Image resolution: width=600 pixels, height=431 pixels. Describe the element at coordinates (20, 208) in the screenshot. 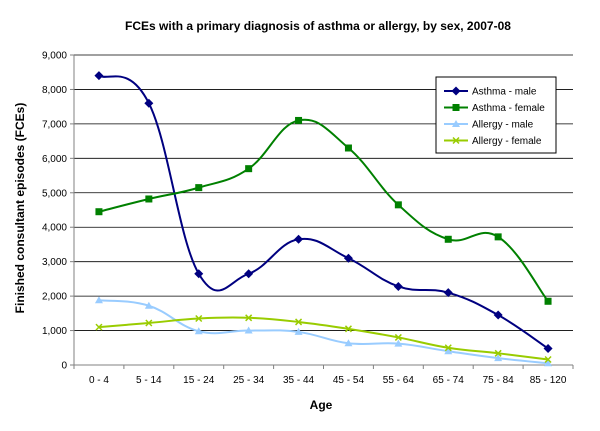

I see `y-axis-title: Finished consultant episodes (FCEs)` at that location.